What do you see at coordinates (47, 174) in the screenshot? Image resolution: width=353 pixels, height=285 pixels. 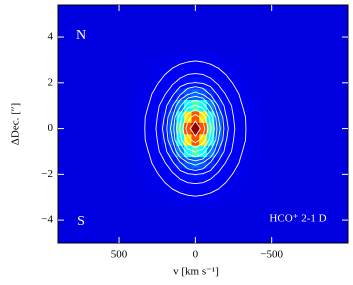 I see `y-tick-label: −2` at bounding box center [47, 174].